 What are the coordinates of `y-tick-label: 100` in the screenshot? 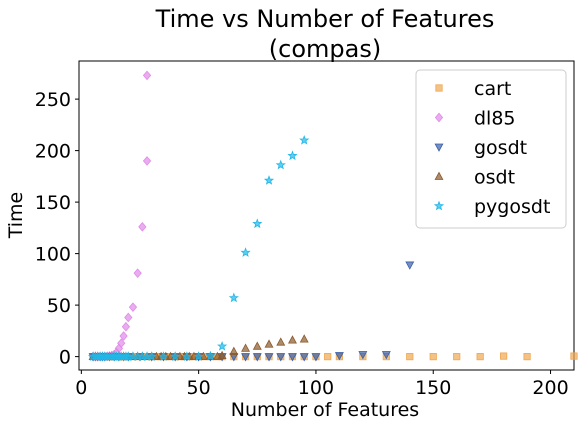 It's located at (53, 255).